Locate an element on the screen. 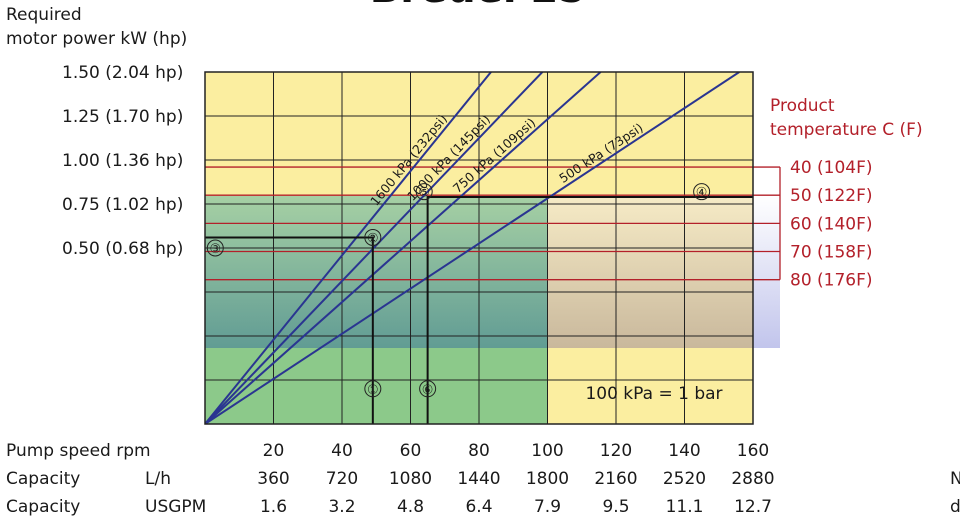  row-value: 80 is located at coordinates (479, 451).